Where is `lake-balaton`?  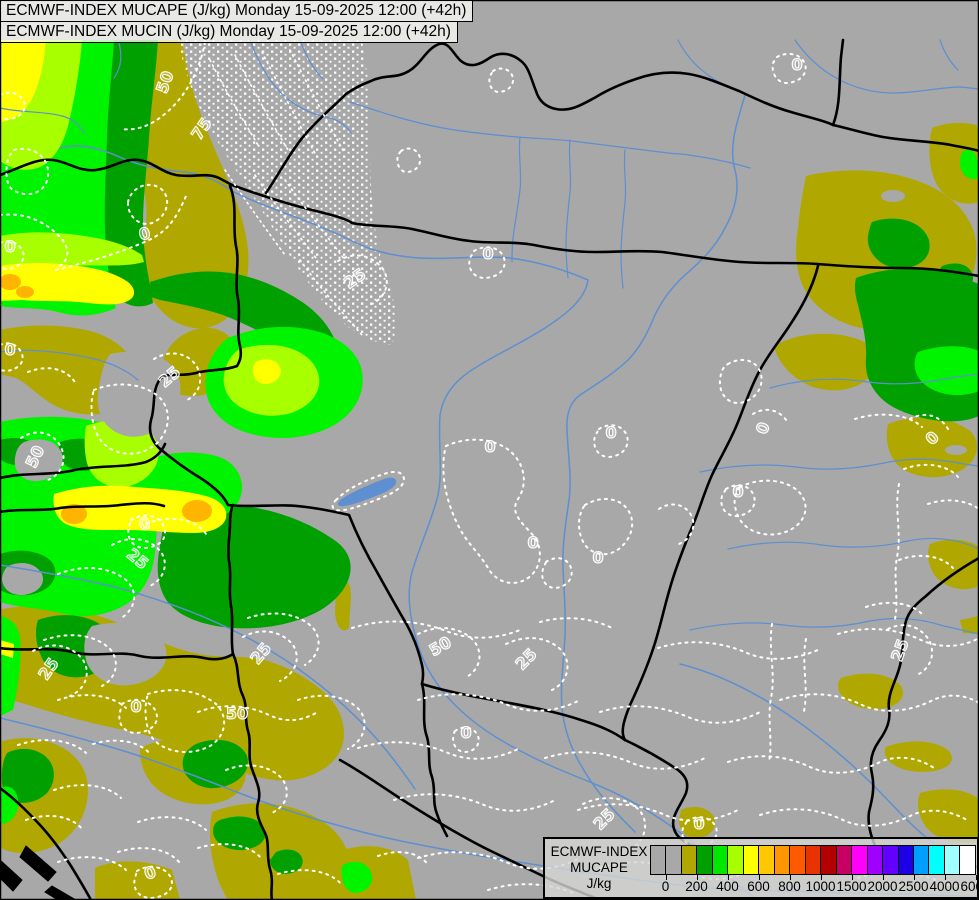 lake-balaton is located at coordinates (367, 492).